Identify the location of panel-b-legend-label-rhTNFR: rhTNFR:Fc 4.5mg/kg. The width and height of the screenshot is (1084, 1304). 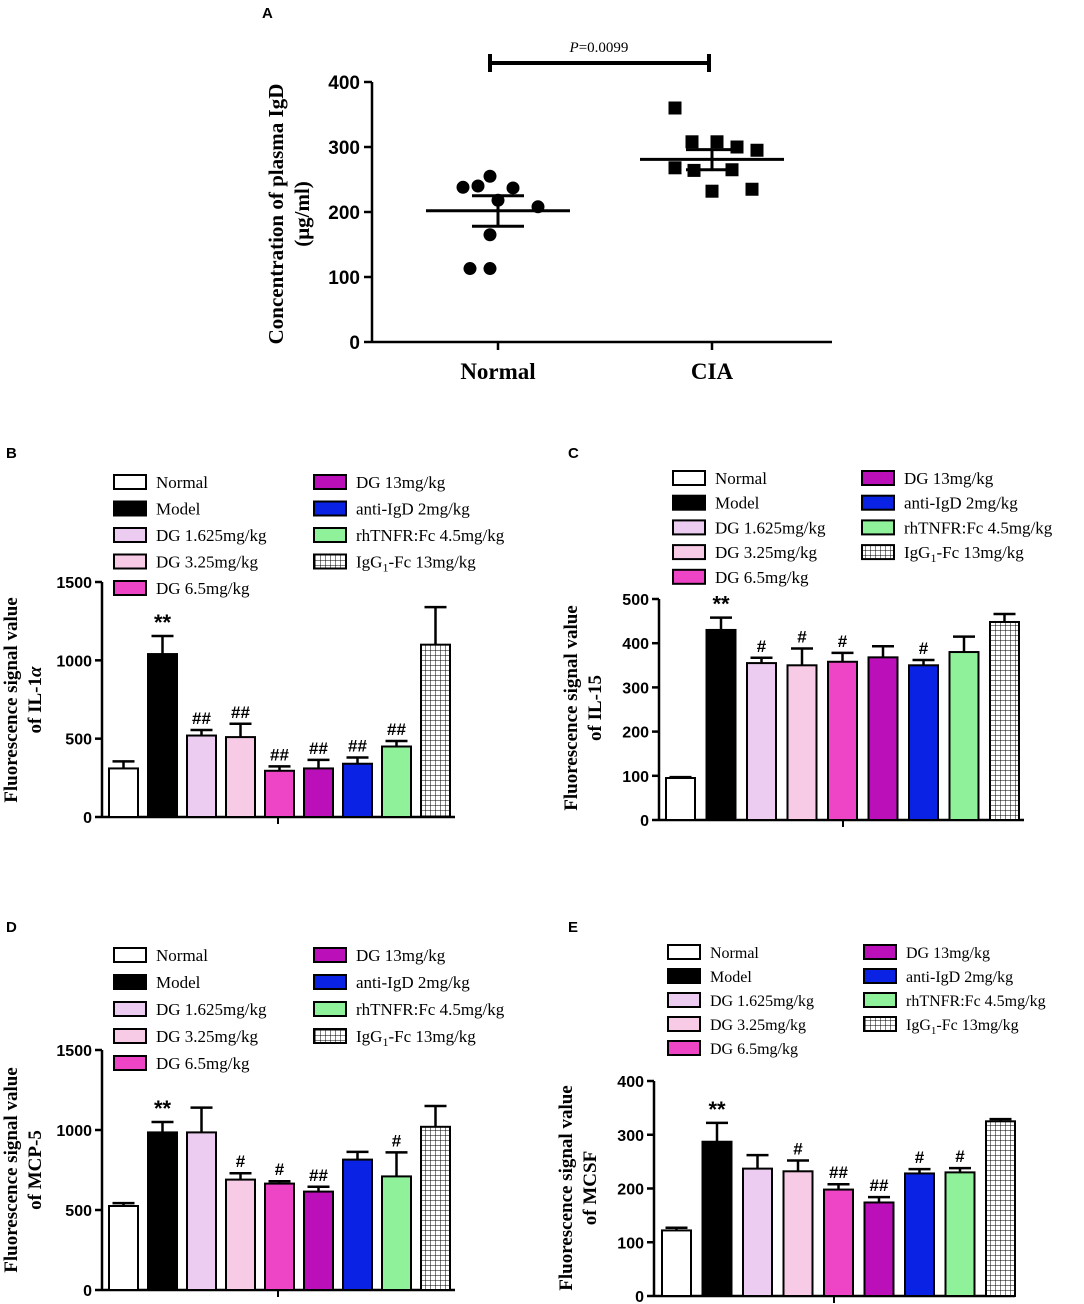
(430, 535).